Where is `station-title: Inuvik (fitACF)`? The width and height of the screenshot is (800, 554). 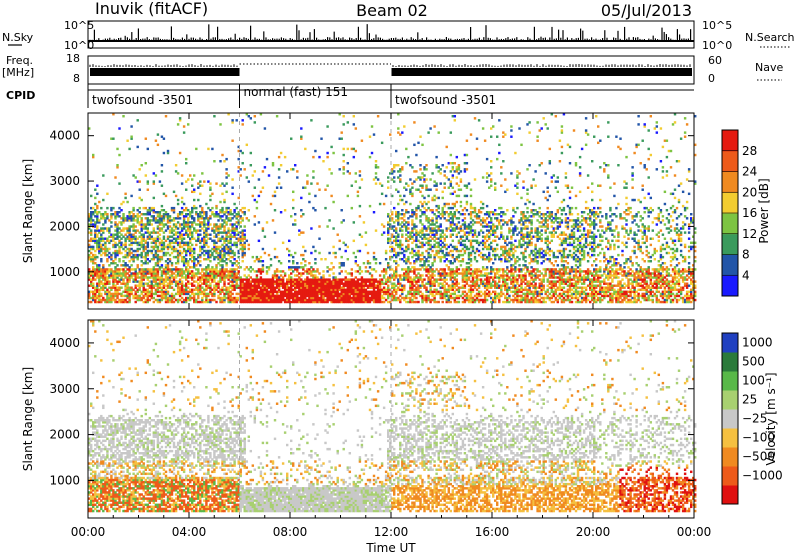 station-title: Inuvik (fitACF) is located at coordinates (151, 9).